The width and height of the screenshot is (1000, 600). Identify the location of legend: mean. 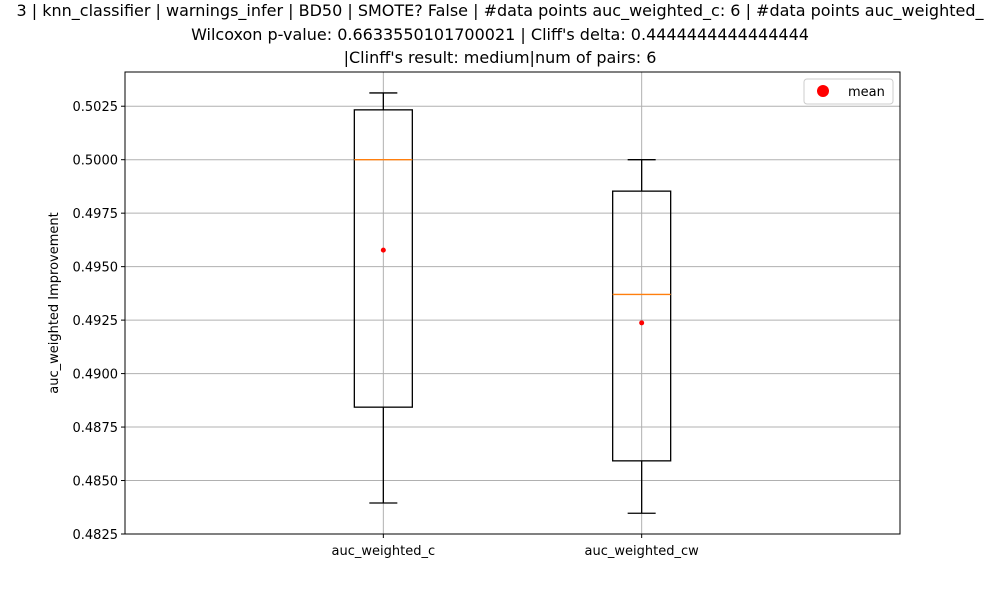
(848, 91).